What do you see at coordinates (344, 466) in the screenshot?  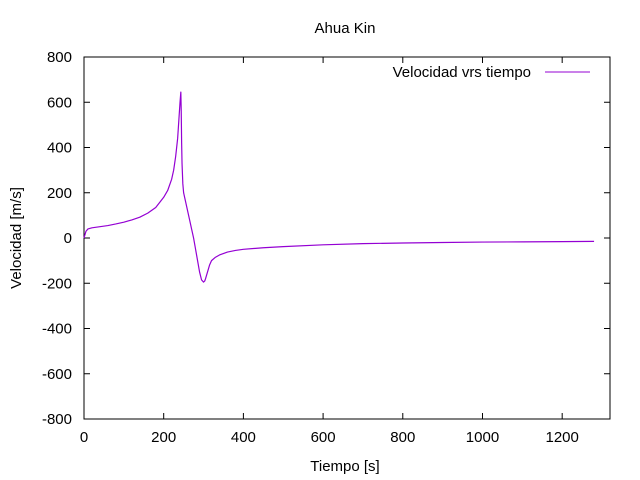 I see `x-axis-label: Tiempo [s]` at bounding box center [344, 466].